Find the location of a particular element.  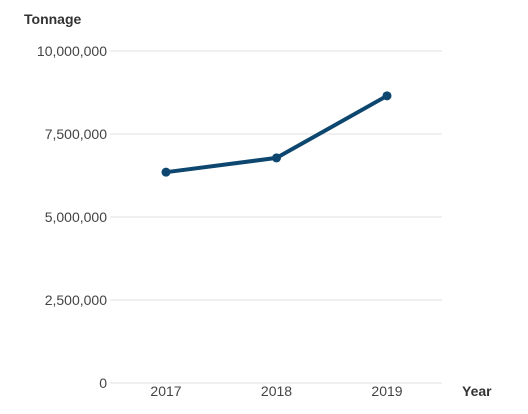

y-tick-label: 2,500,000 is located at coordinates (76, 300).